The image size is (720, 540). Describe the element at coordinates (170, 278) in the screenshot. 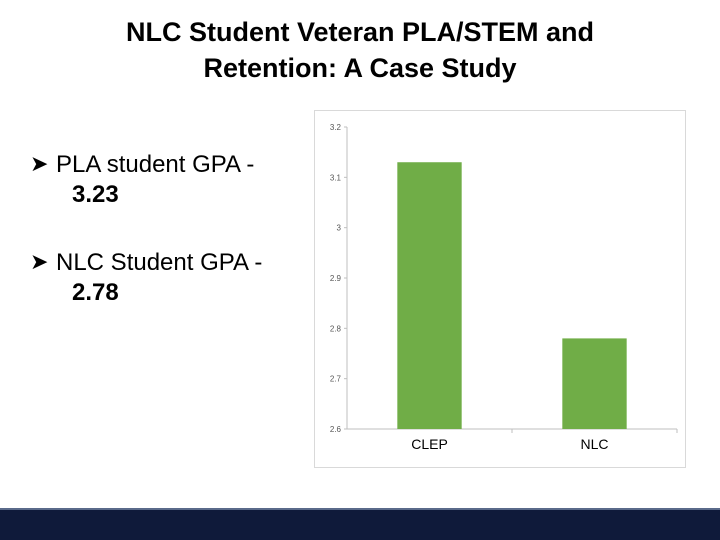

I see `bullet-nlc-gpa: ➤ NLC Student GPA - 2.78` at that location.